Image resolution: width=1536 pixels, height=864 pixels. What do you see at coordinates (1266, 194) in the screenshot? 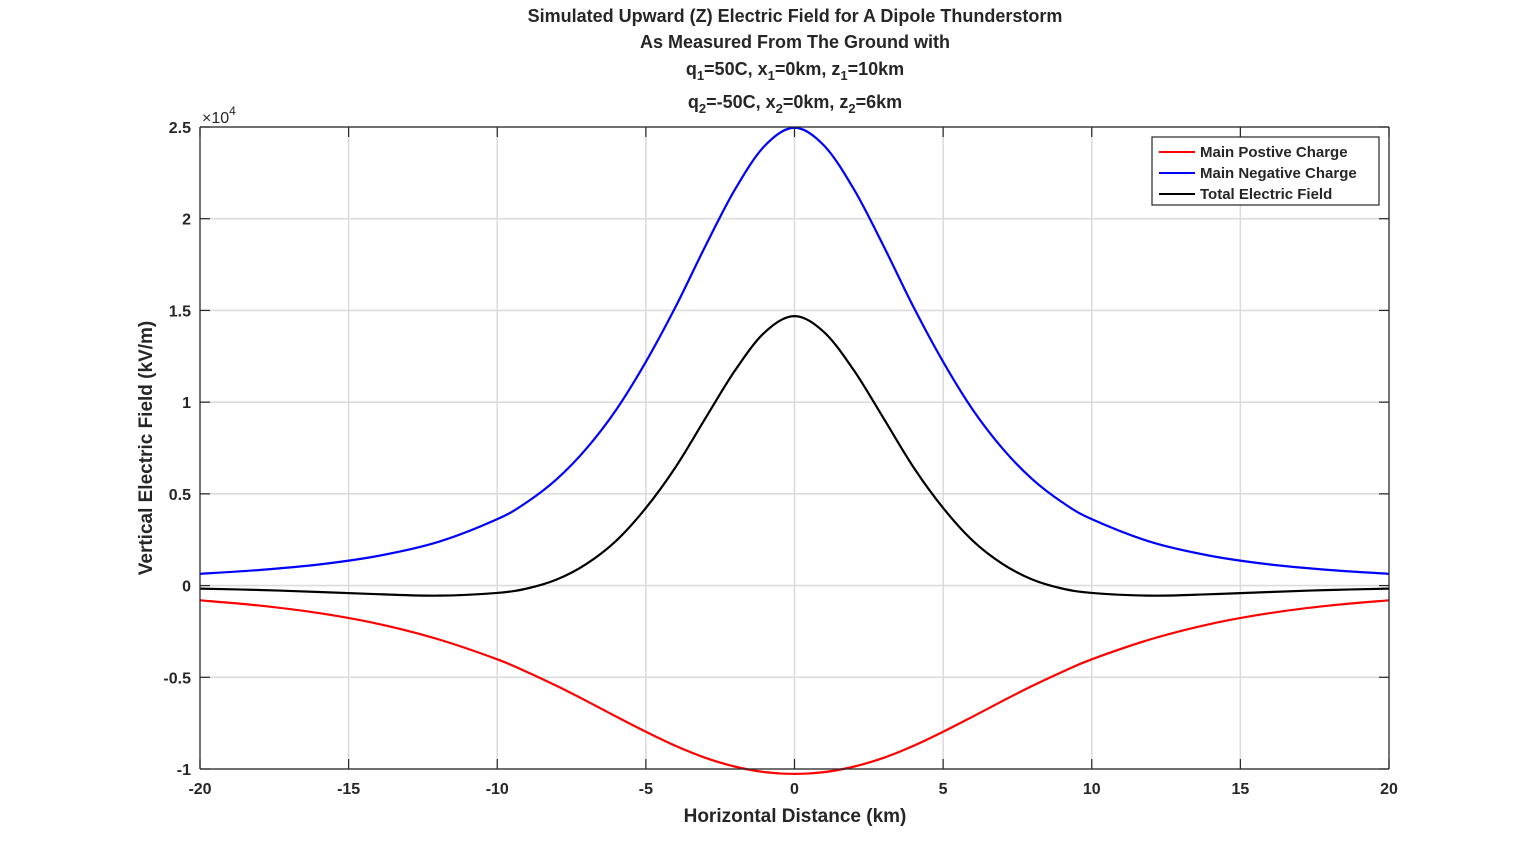
I see `legend-label-total: Total Electric Field` at bounding box center [1266, 194].